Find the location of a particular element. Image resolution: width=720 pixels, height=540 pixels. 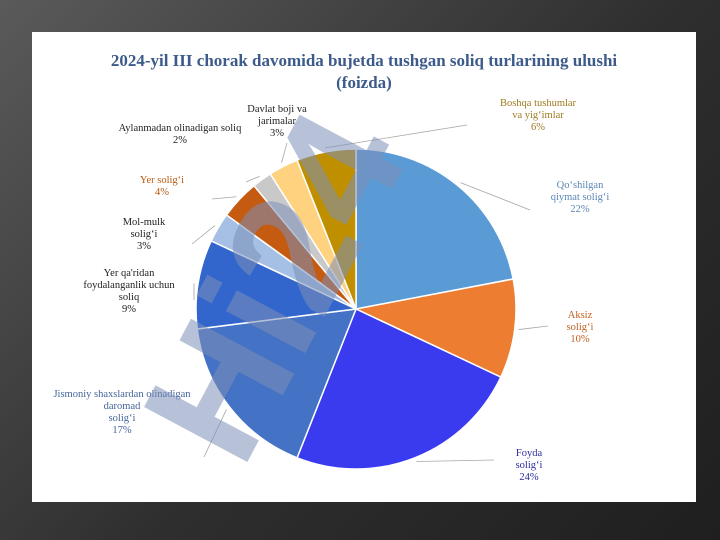

slice-label: Boshqa tushumlar va yig‘imlar 6% is located at coordinates (538, 115).